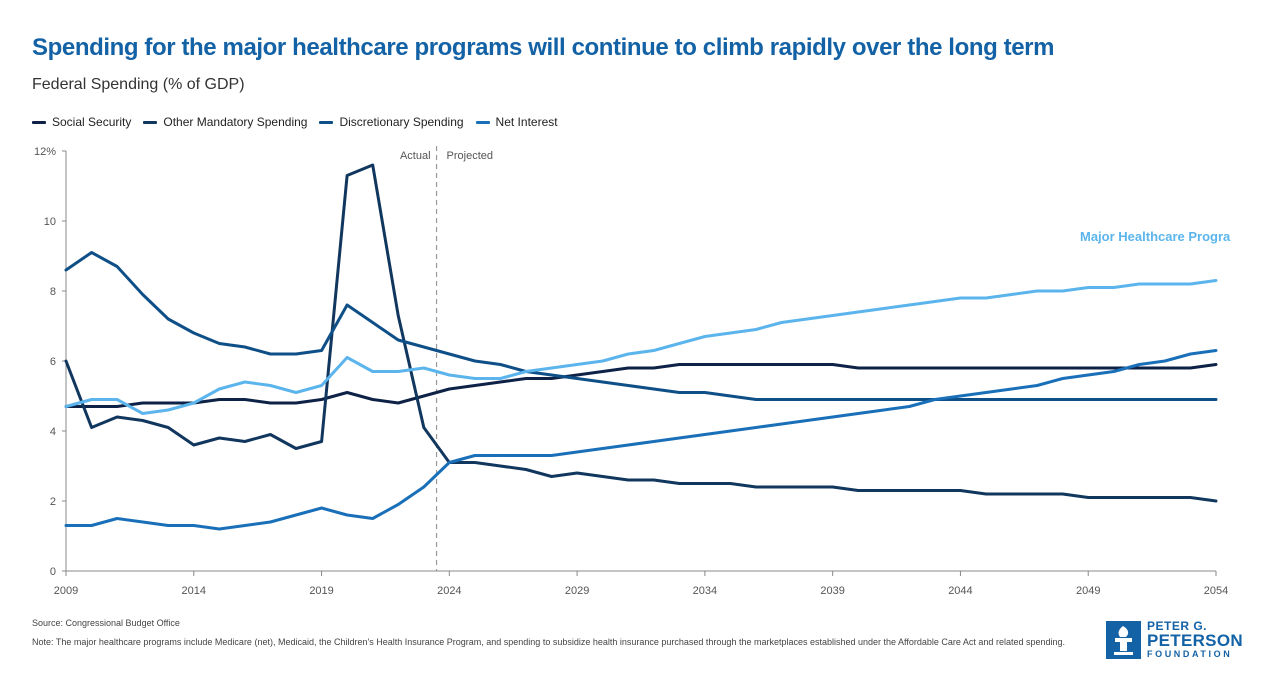 The height and width of the screenshot is (693, 1264). What do you see at coordinates (66, 591) in the screenshot?
I see `x-tick-label: 2009` at bounding box center [66, 591].